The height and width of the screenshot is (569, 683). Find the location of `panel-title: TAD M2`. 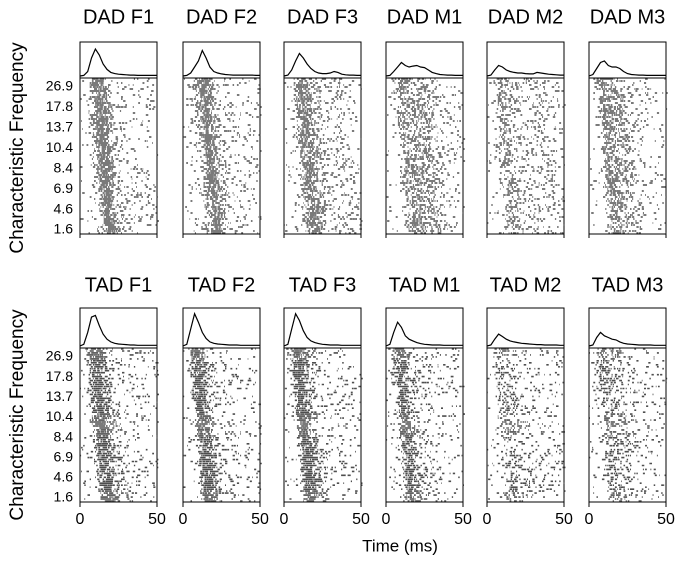

panel-title: TAD M2 is located at coordinates (526, 285).